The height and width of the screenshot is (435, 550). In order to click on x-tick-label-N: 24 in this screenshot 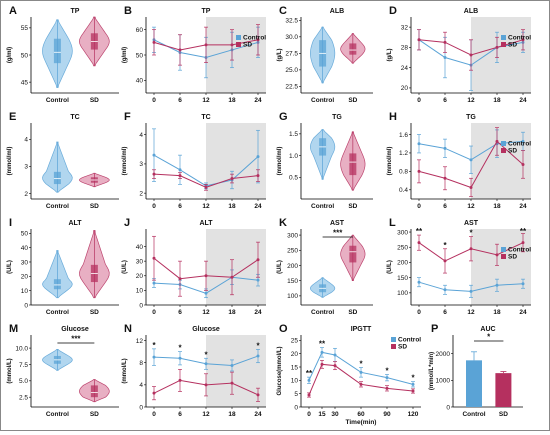, I will do `click(258, 414)`.